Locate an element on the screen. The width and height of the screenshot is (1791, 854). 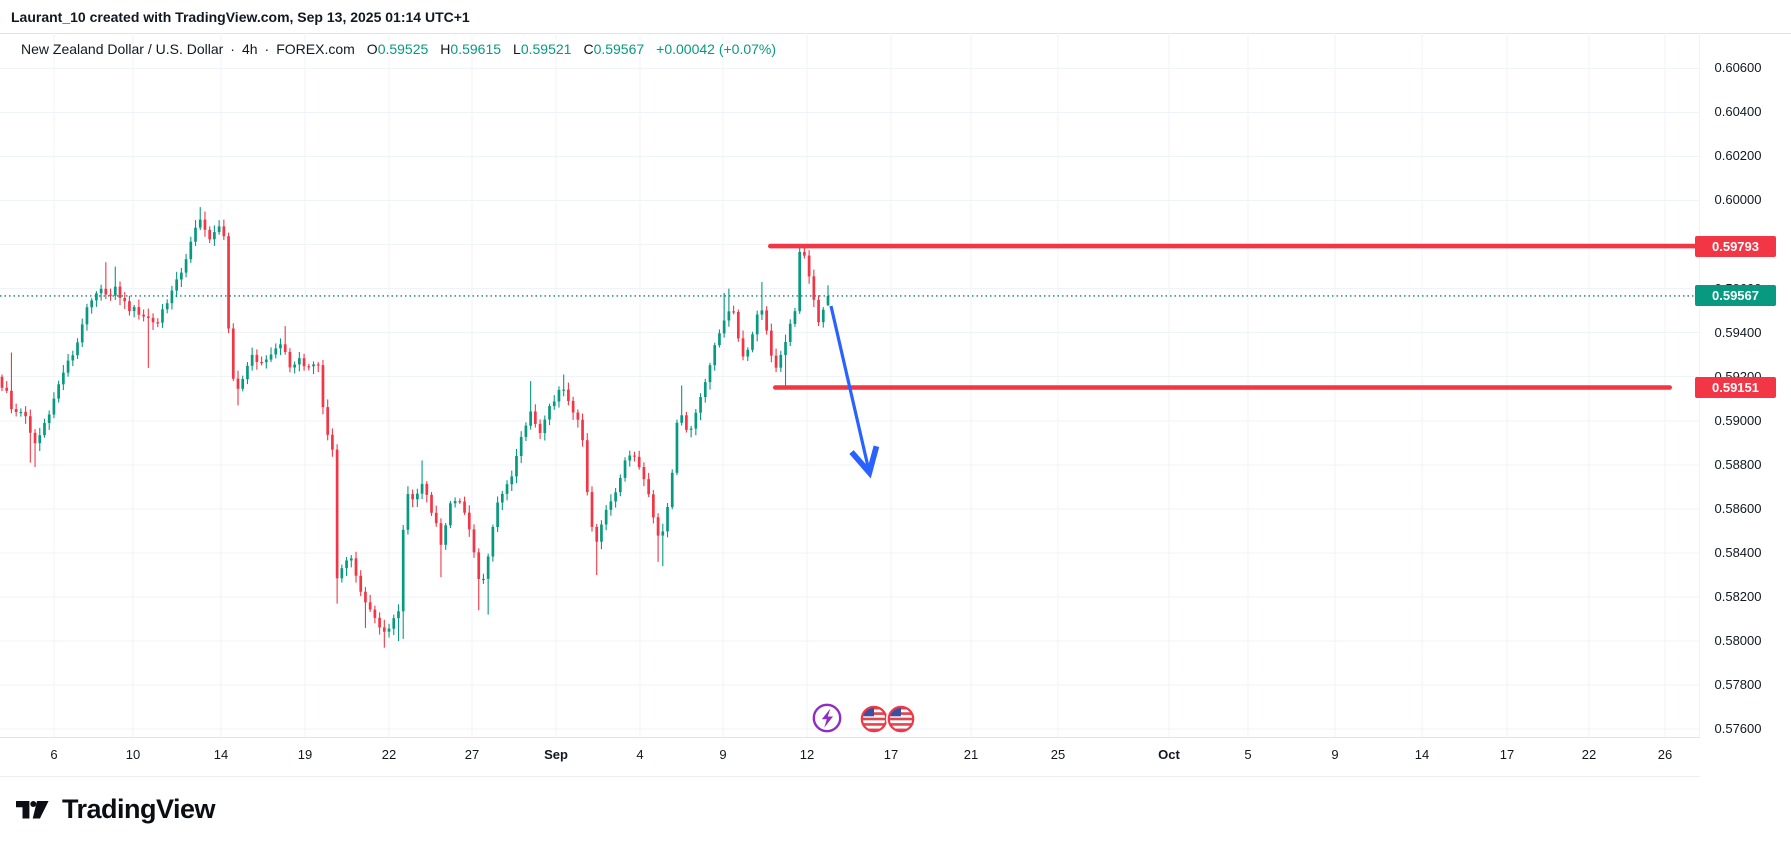
tradingview-logo-text: TradingView is located at coordinates (139, 809).